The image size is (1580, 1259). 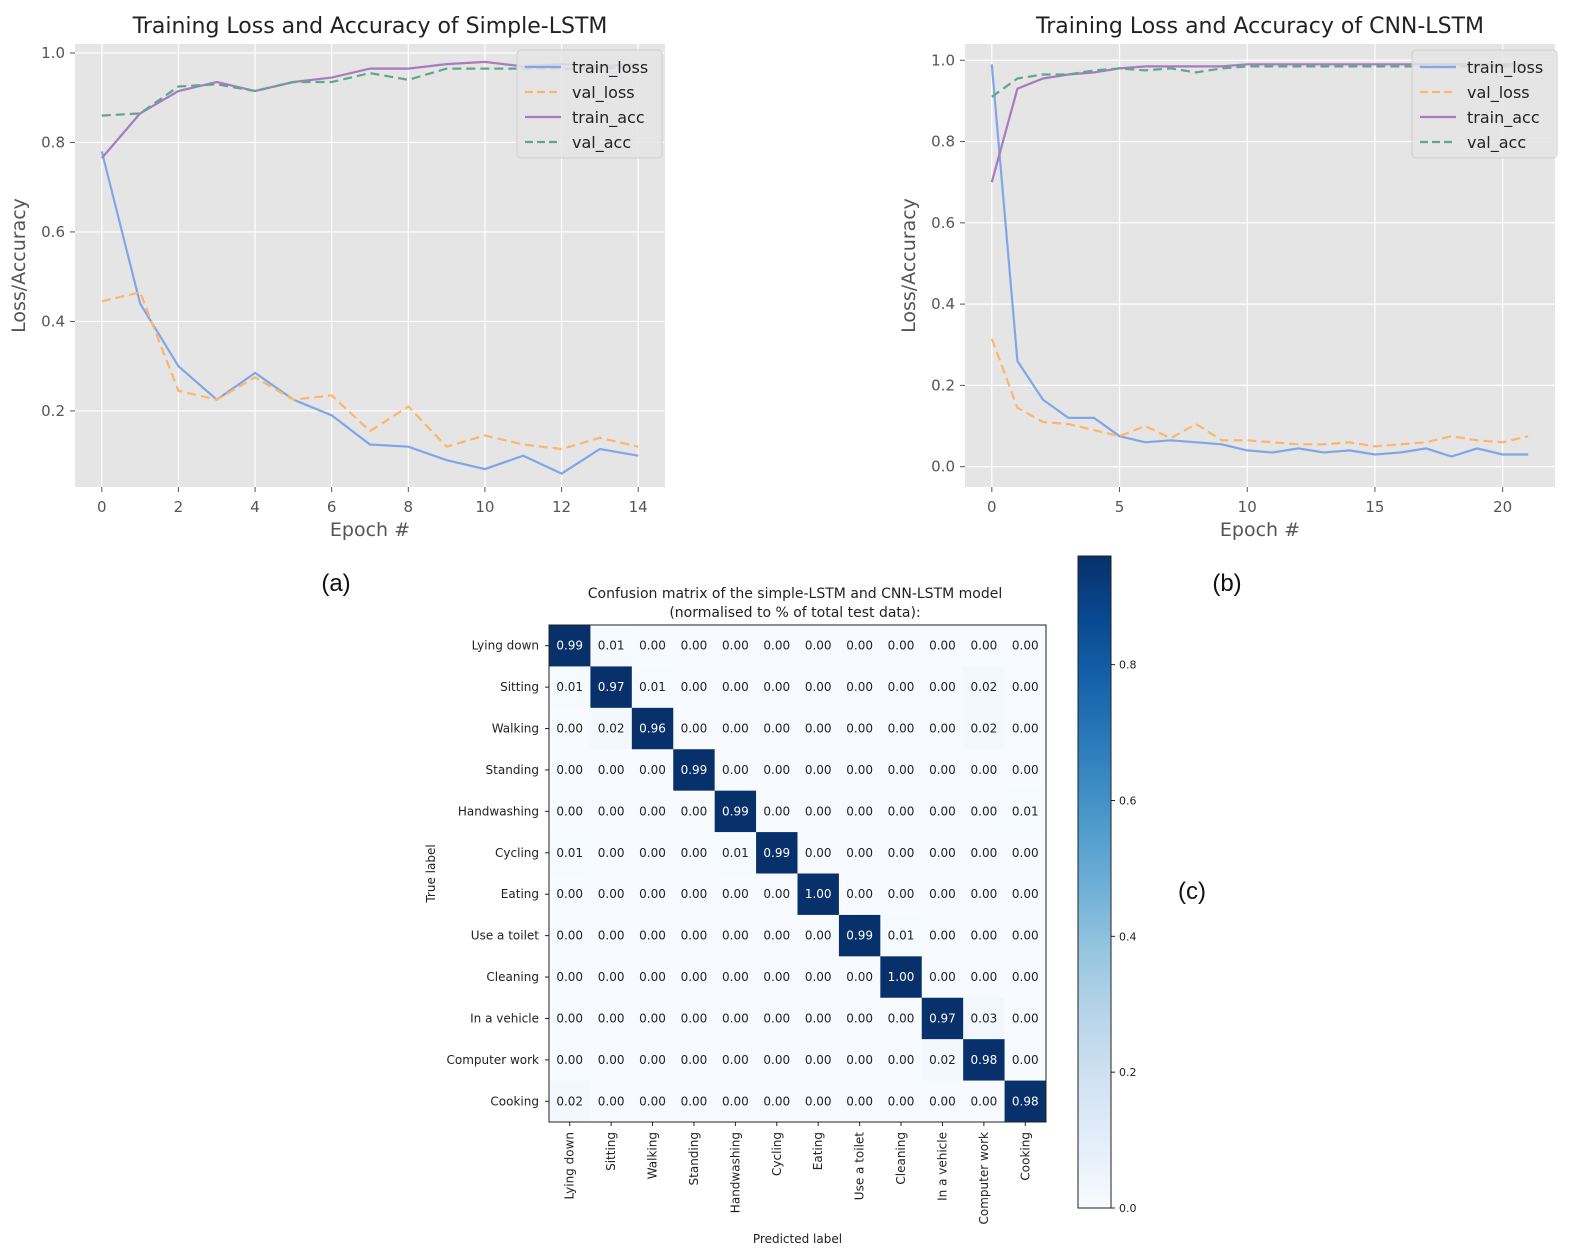 I want to click on legend-box, so click(x=589, y=104).